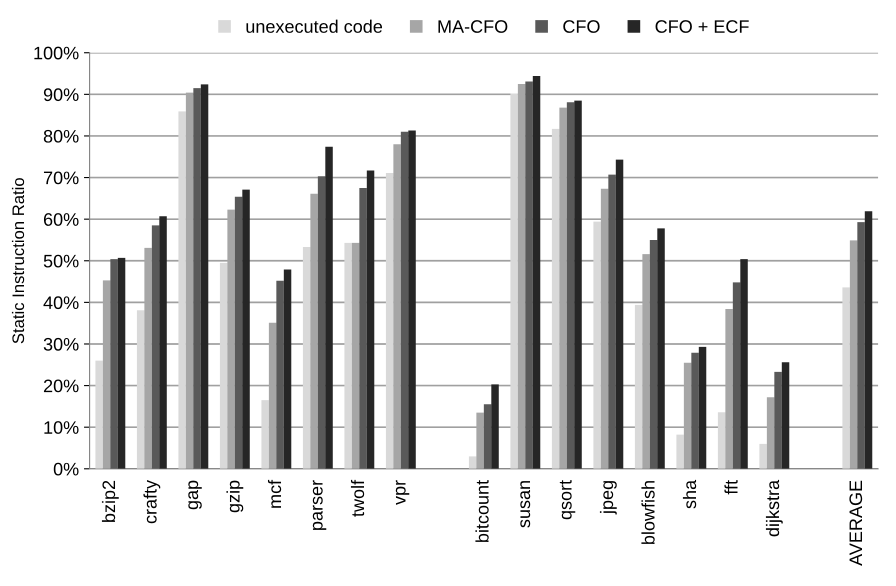 This screenshot has height=586, width=896. I want to click on x-tick-label: vpr, so click(403, 492).